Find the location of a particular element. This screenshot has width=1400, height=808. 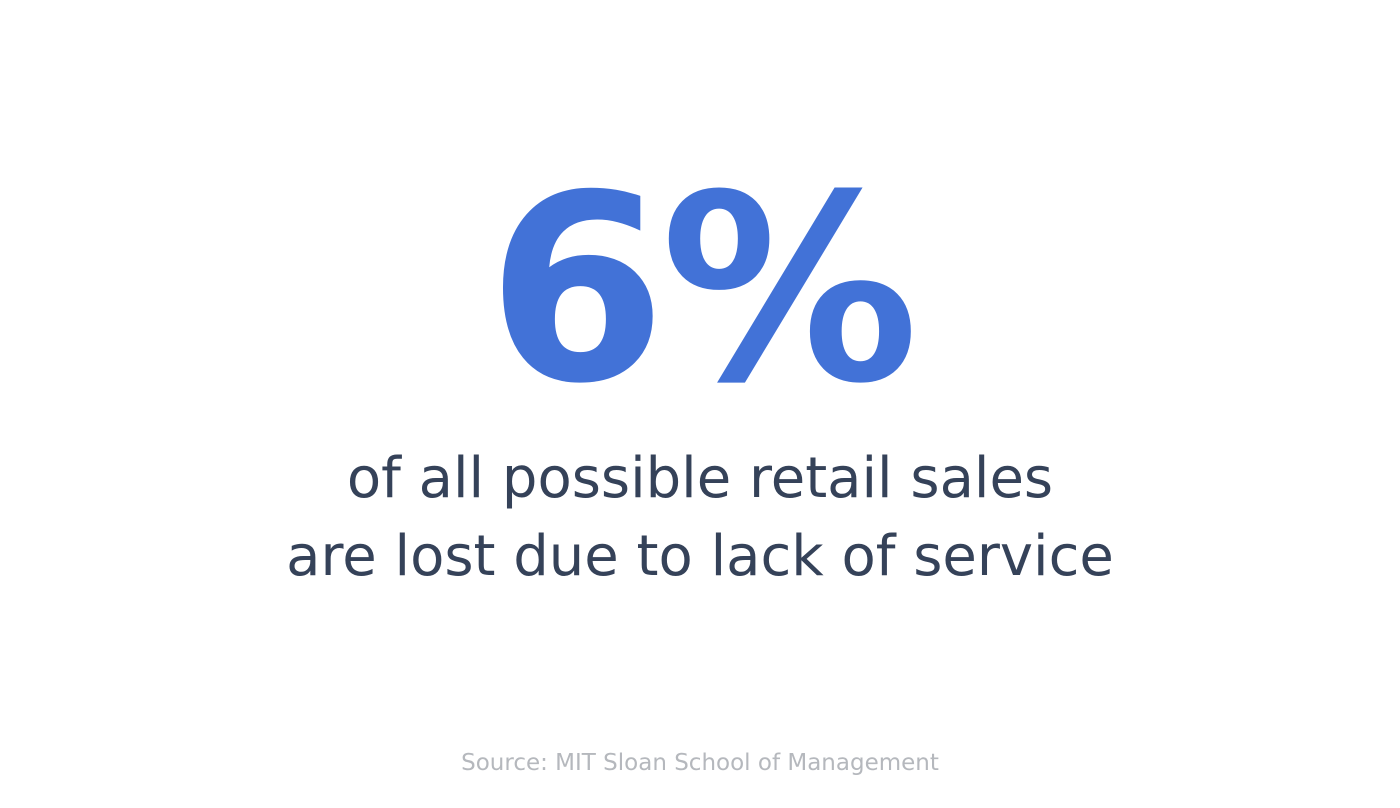

source: Source: MIT Sloan School of Management is located at coordinates (700, 763).